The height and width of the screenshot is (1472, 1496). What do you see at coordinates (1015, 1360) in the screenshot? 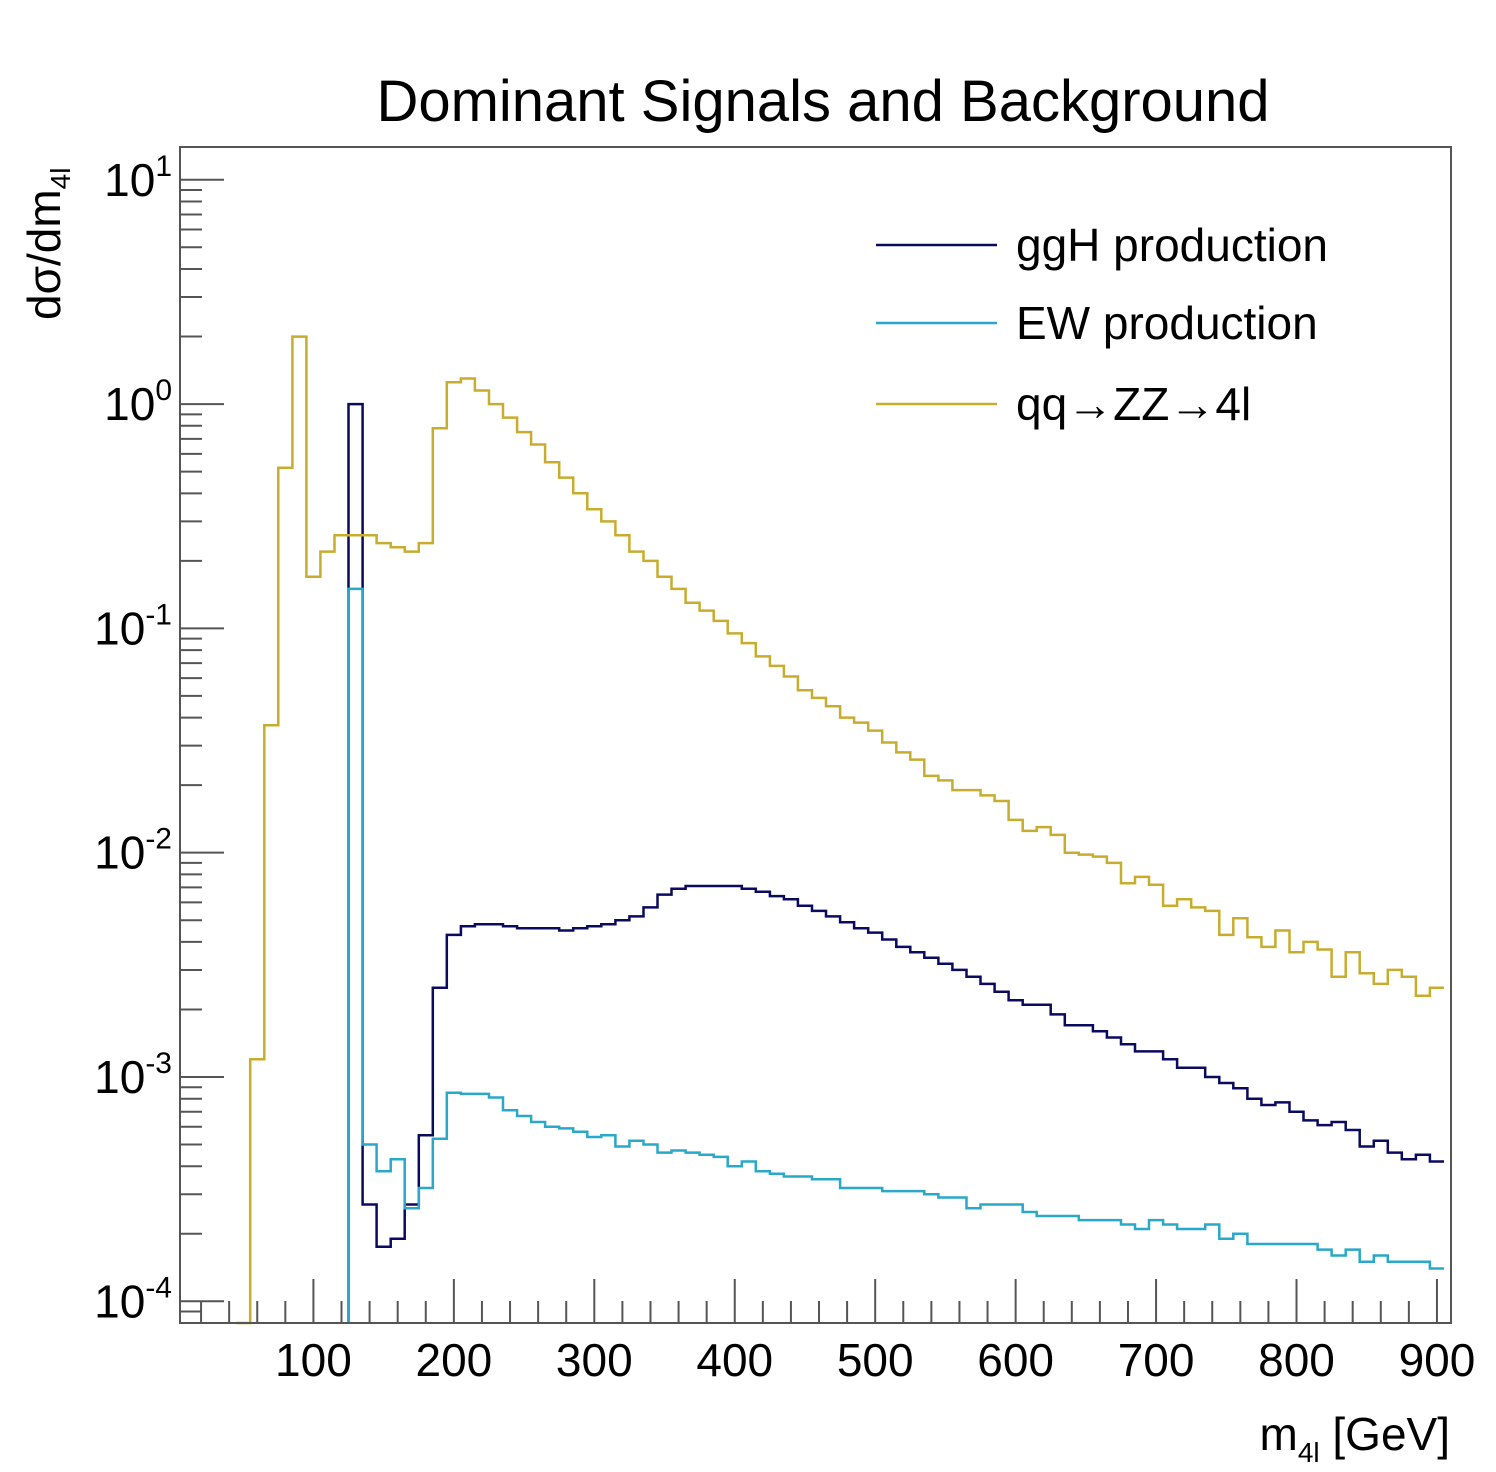
I see `x-tick-label: 600` at bounding box center [1015, 1360].